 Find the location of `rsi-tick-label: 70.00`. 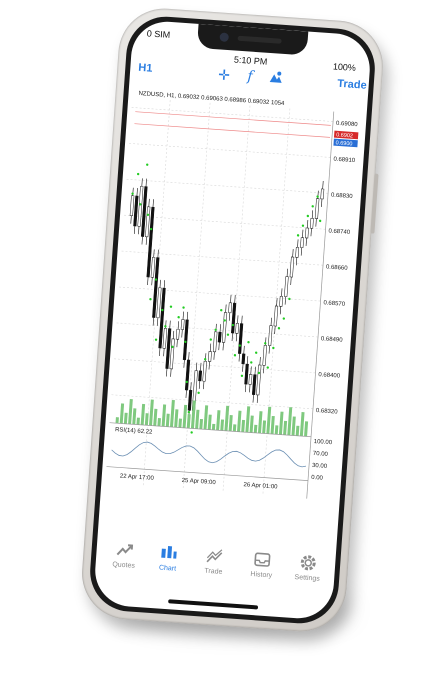

rsi-tick-label: 70.00 is located at coordinates (321, 454).